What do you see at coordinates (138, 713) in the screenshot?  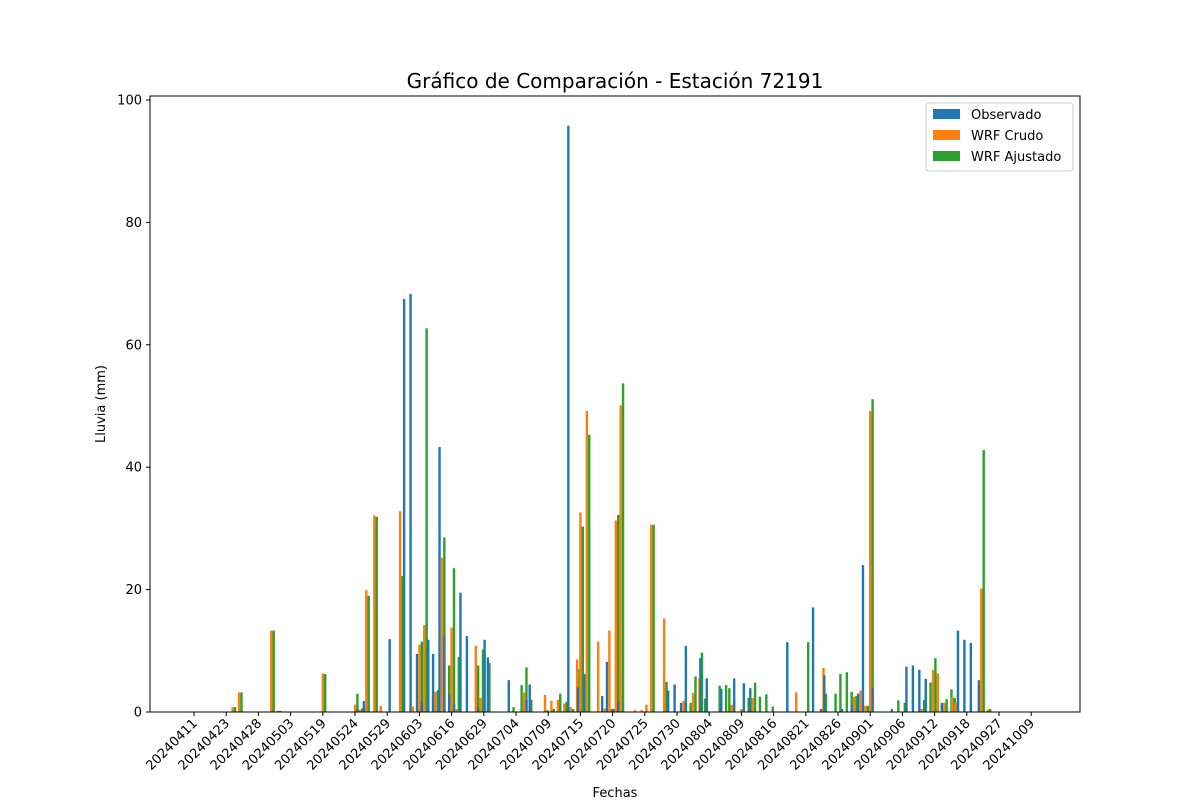 I see `y-tick-label: 0` at bounding box center [138, 713].